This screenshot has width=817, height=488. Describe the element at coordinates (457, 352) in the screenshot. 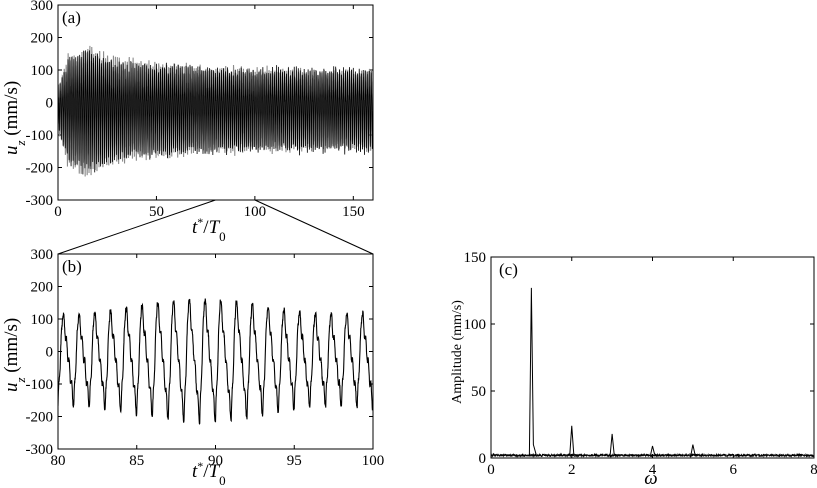

I see `y-axis-label: Amplitude (mm/s)` at that location.